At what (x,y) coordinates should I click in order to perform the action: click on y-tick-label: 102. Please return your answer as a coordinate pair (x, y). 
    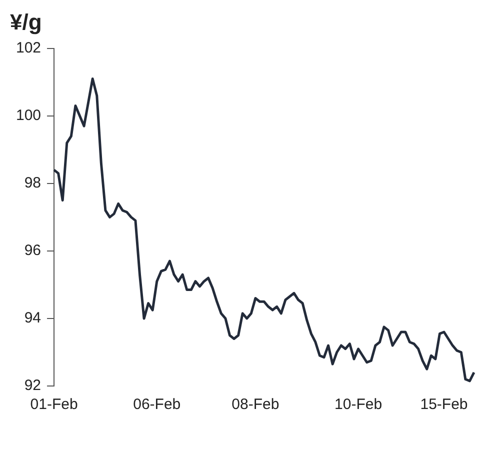
    Looking at the image, I should click on (29, 48).